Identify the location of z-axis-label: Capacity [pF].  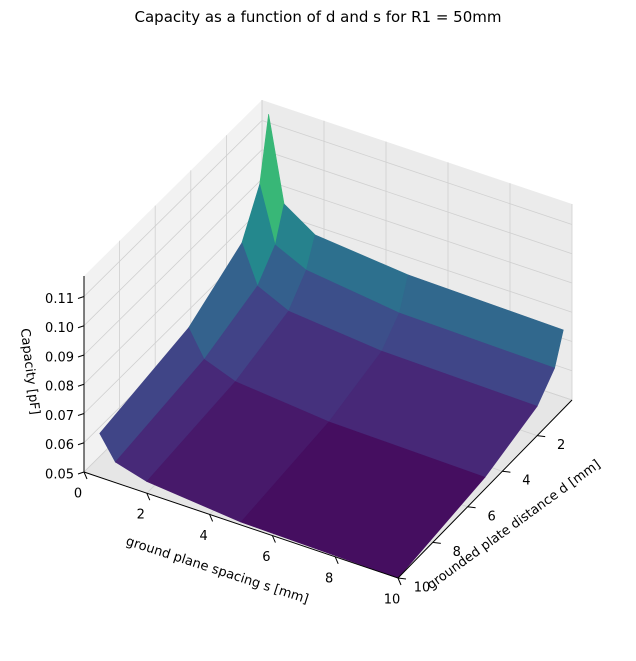
(29, 372).